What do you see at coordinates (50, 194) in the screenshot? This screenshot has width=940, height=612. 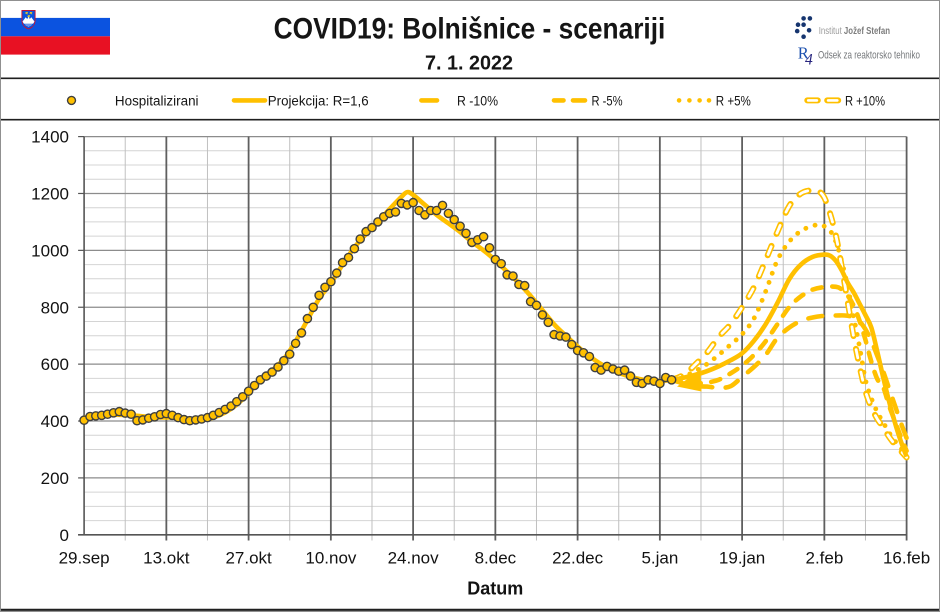 I see `svg-text: 1200` at bounding box center [50, 194].